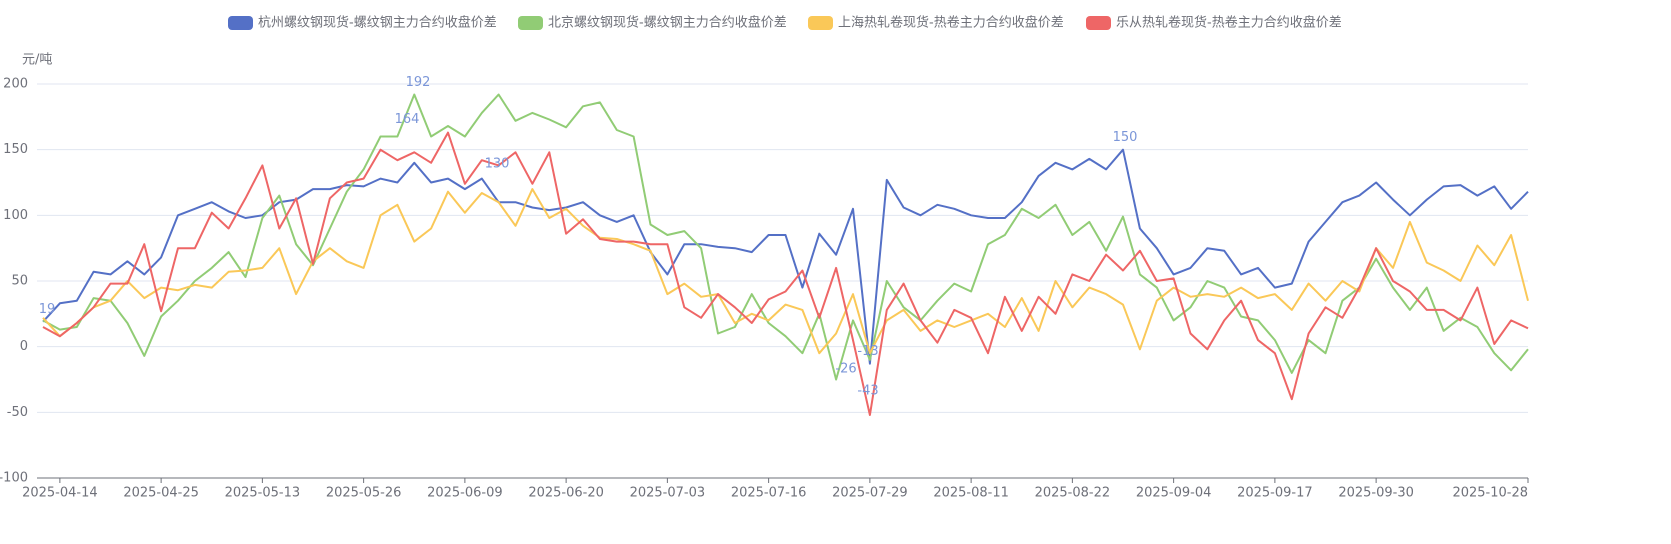 The width and height of the screenshot is (1671, 544). I want to click on annotation: -43, so click(867, 391).